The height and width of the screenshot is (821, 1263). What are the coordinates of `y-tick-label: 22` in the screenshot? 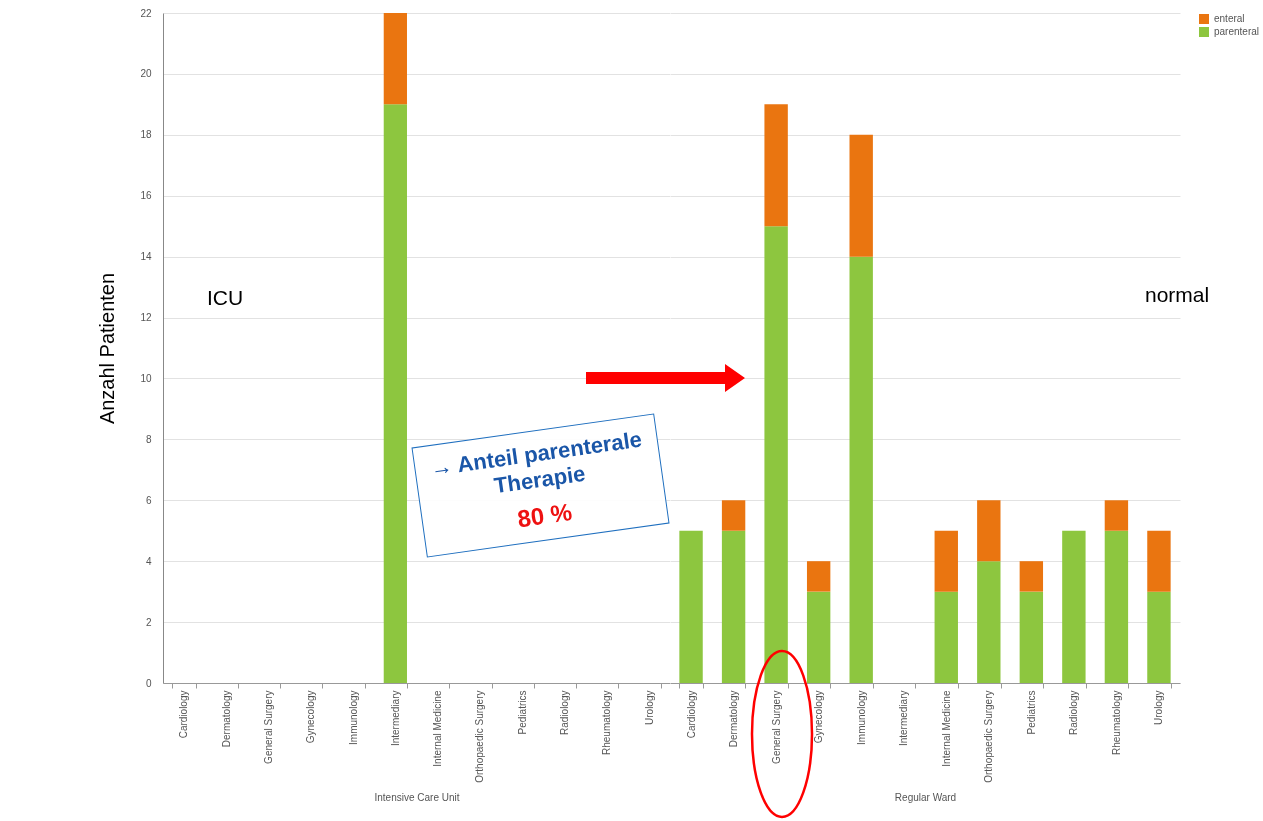 It's located at (146, 13).